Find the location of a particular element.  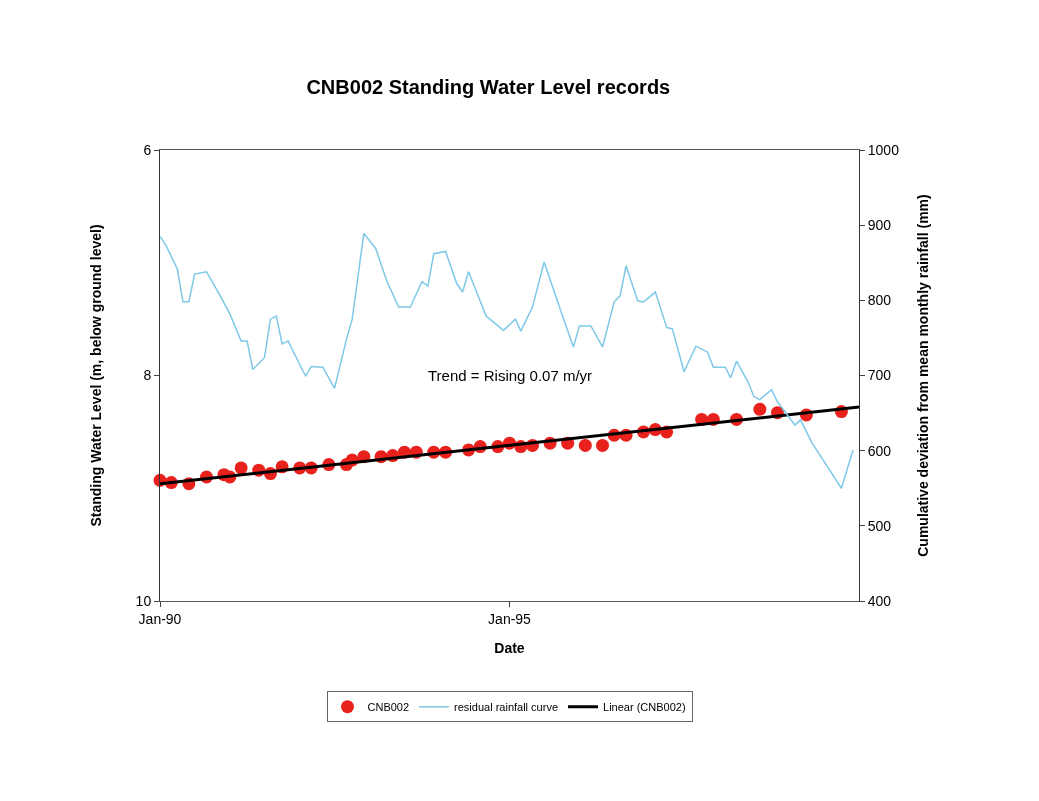

x-axis-title: Date is located at coordinates (509, 648).